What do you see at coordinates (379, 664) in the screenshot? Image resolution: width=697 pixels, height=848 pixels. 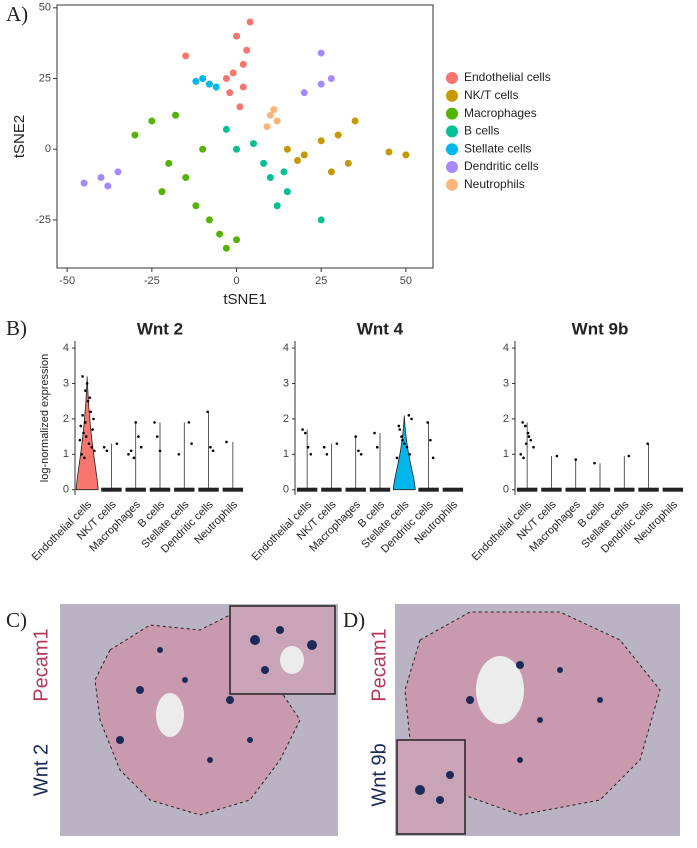 I see `stain-label: Pecam1` at bounding box center [379, 664].